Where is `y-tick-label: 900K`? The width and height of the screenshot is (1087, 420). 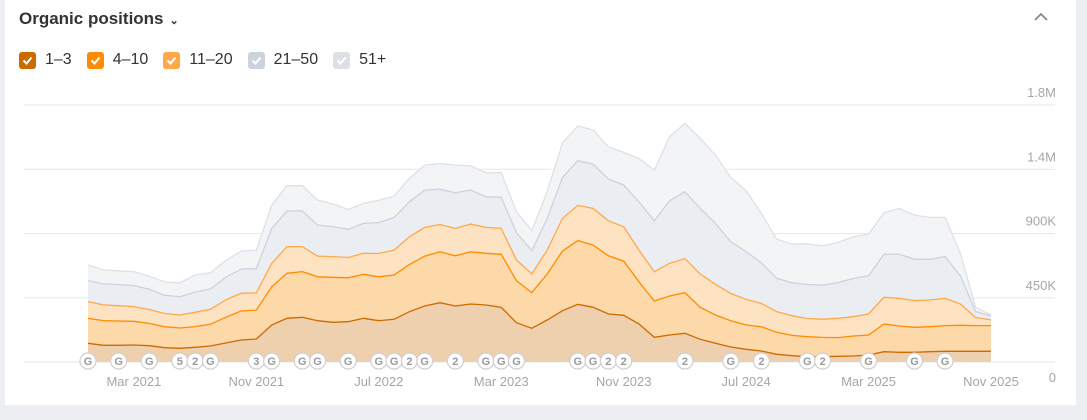 y-tick-label: 900K is located at coordinates (1041, 221).